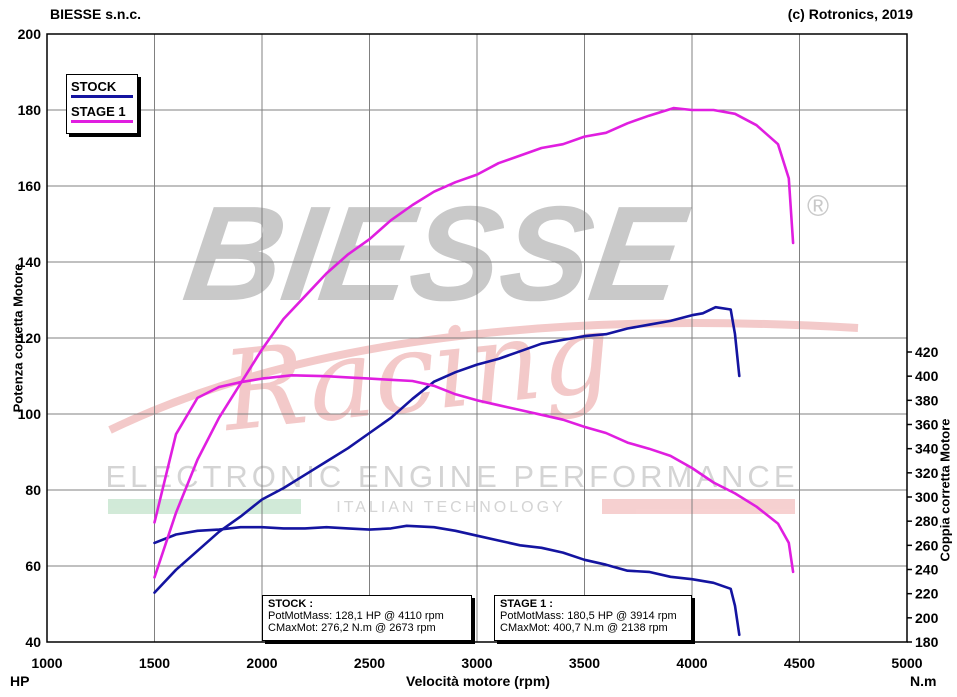  Describe the element at coordinates (923, 681) in the screenshot. I see `right-unit-label: N.m` at that location.